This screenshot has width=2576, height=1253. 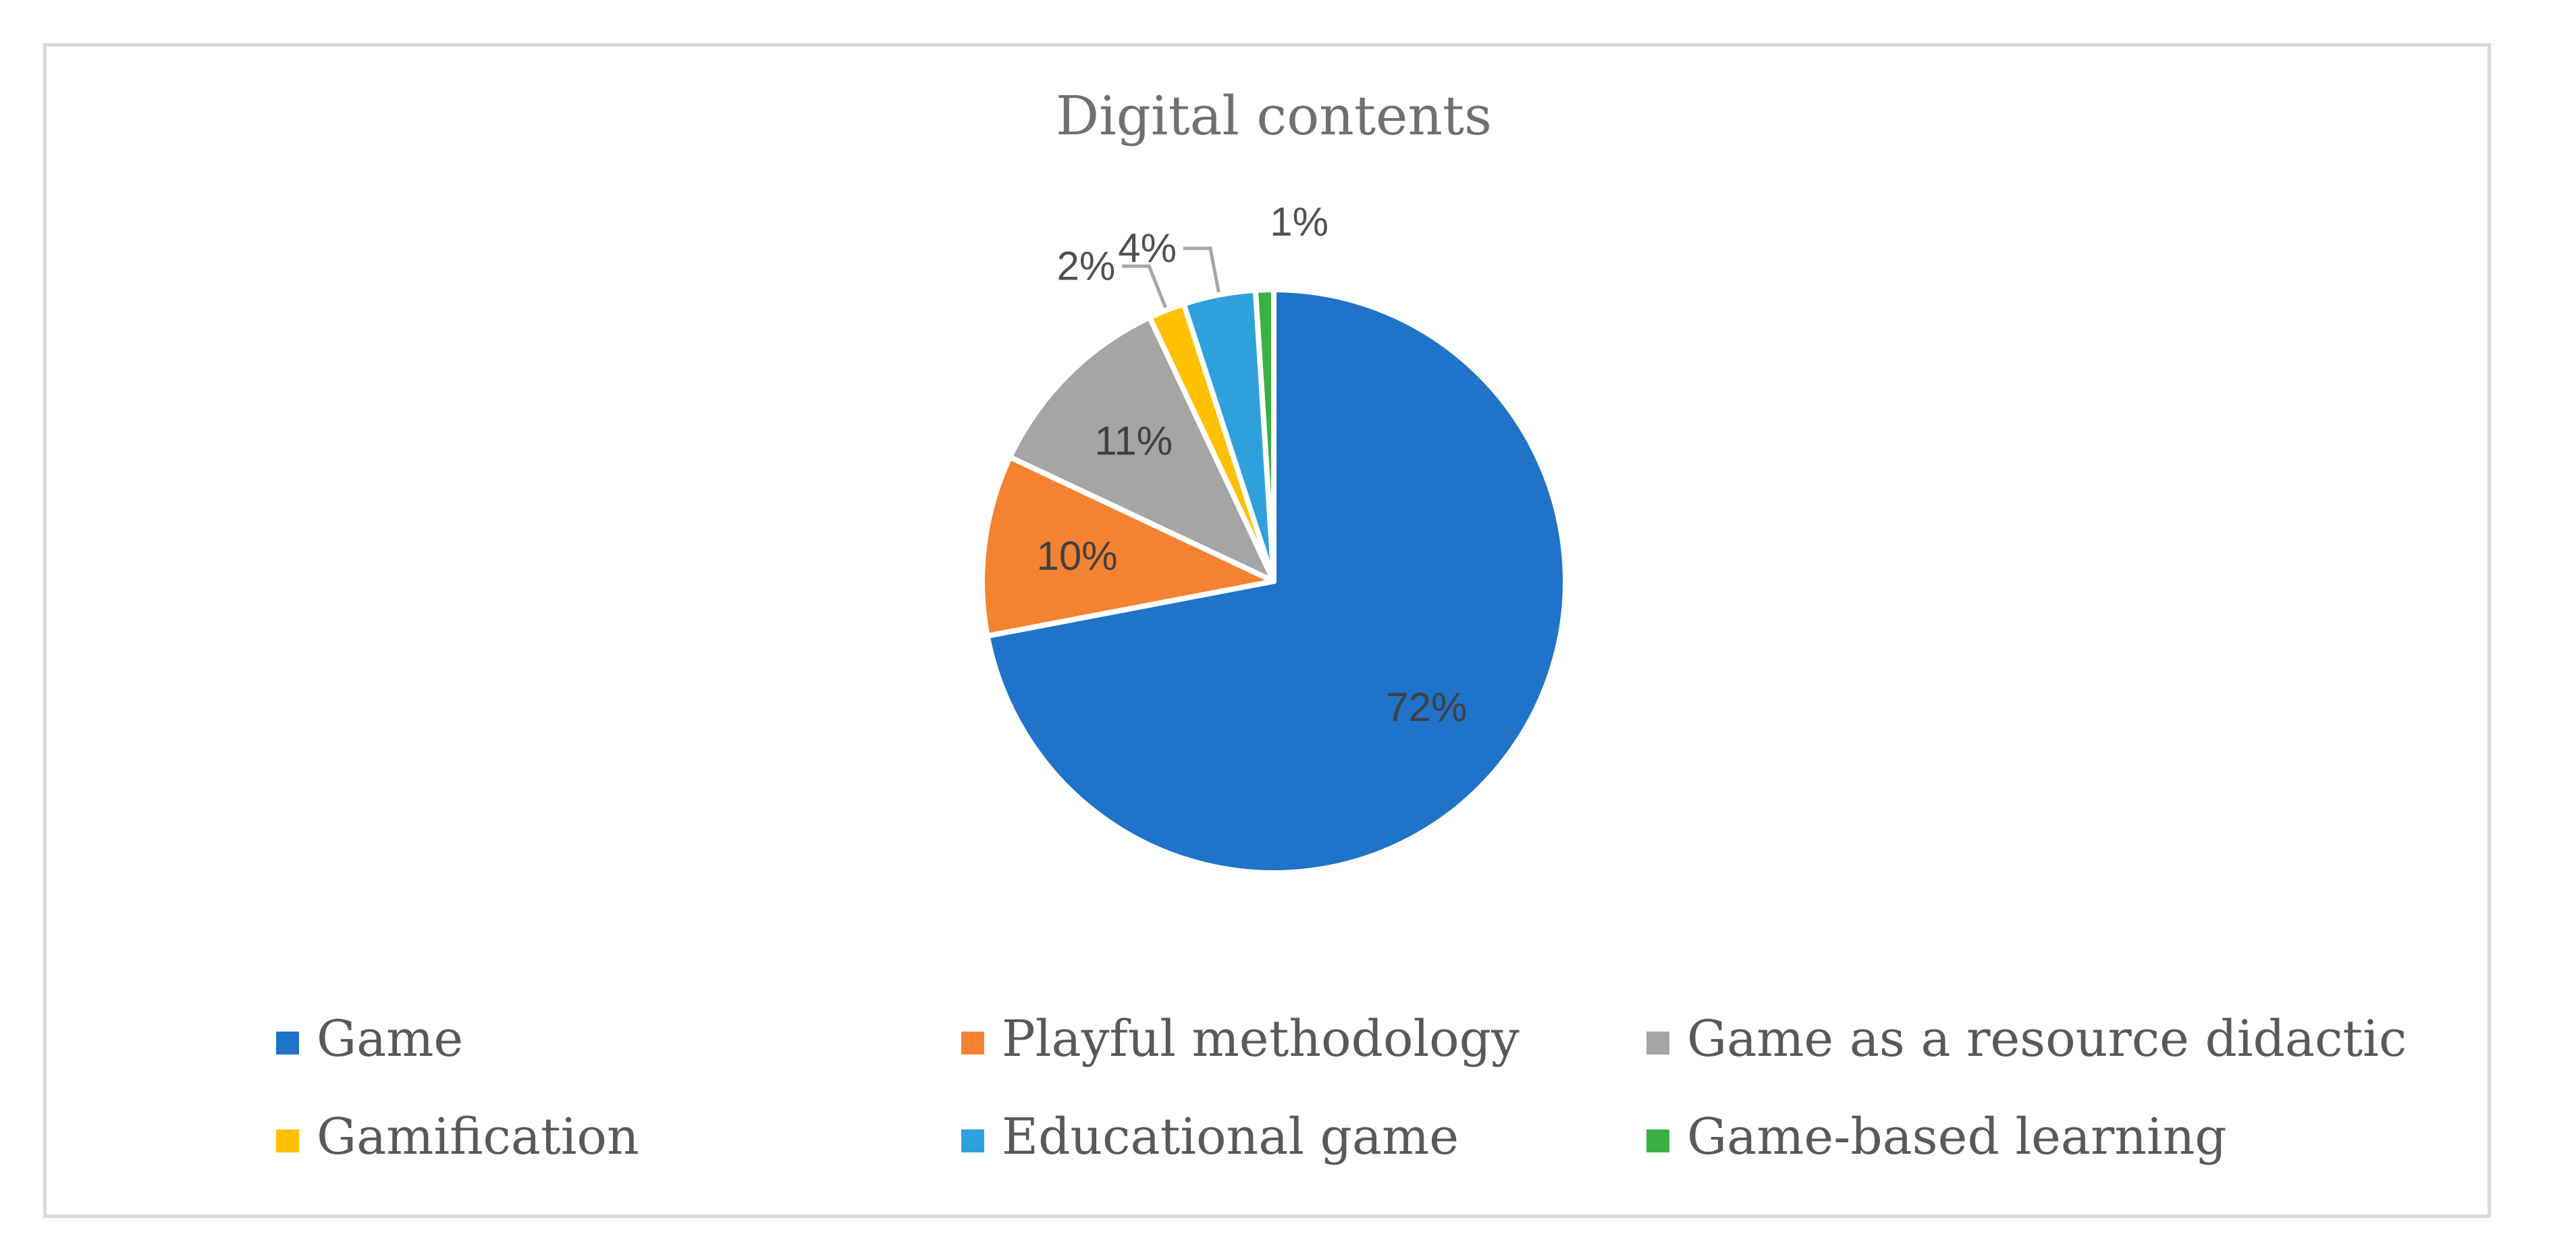 I want to click on legend-label-playful-methodology: Playful methodology, so click(x=1261, y=1039).